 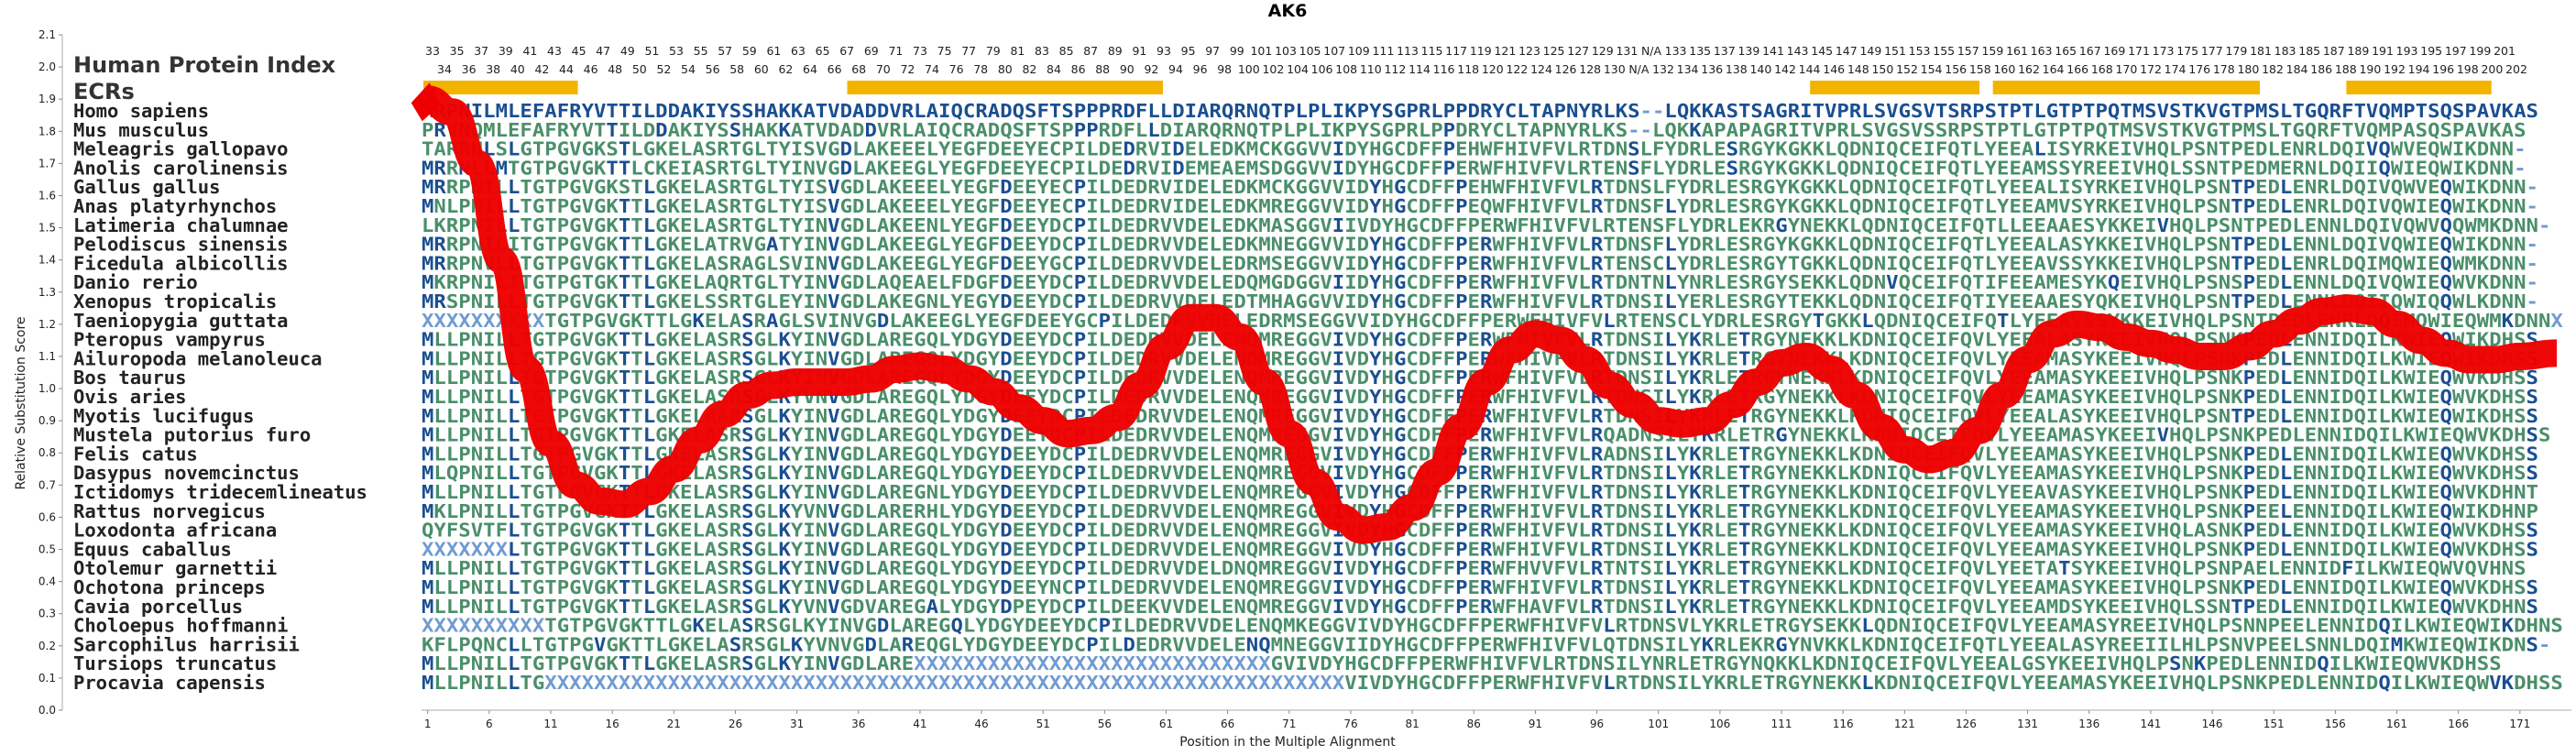 What do you see at coordinates (2370, 69) in the screenshot?
I see `header-index-bottom: 190` at bounding box center [2370, 69].